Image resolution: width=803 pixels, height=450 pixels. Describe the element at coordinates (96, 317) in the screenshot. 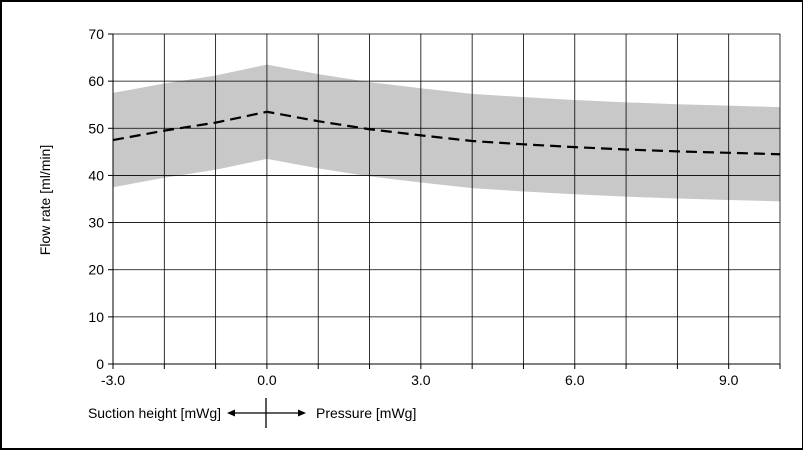

I see `y-tick-label: 10` at that location.